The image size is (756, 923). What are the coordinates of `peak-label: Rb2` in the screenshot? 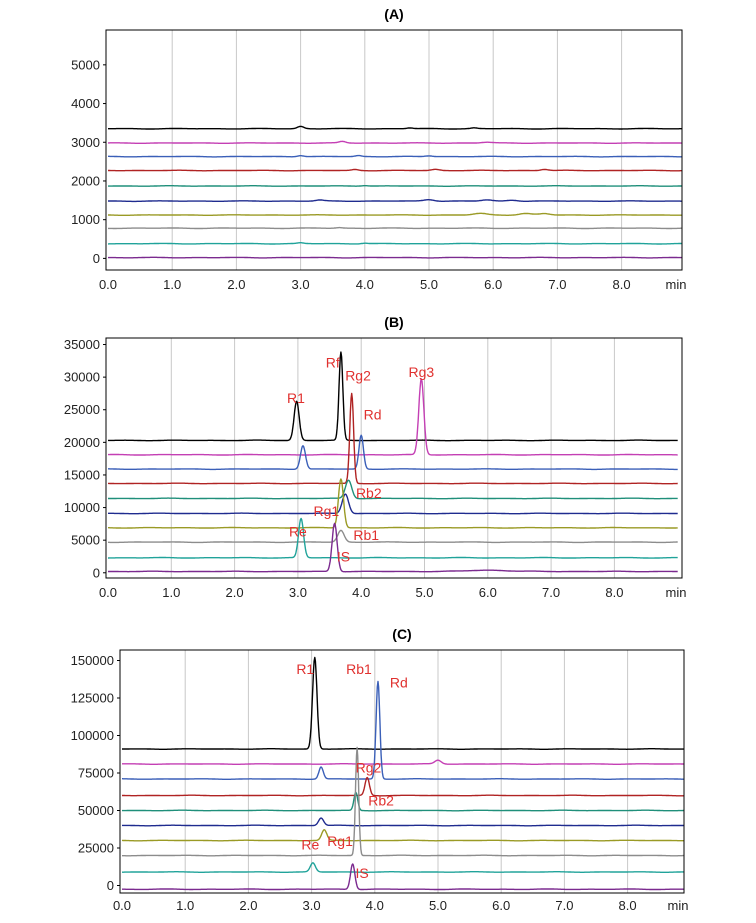 It's located at (369, 493).